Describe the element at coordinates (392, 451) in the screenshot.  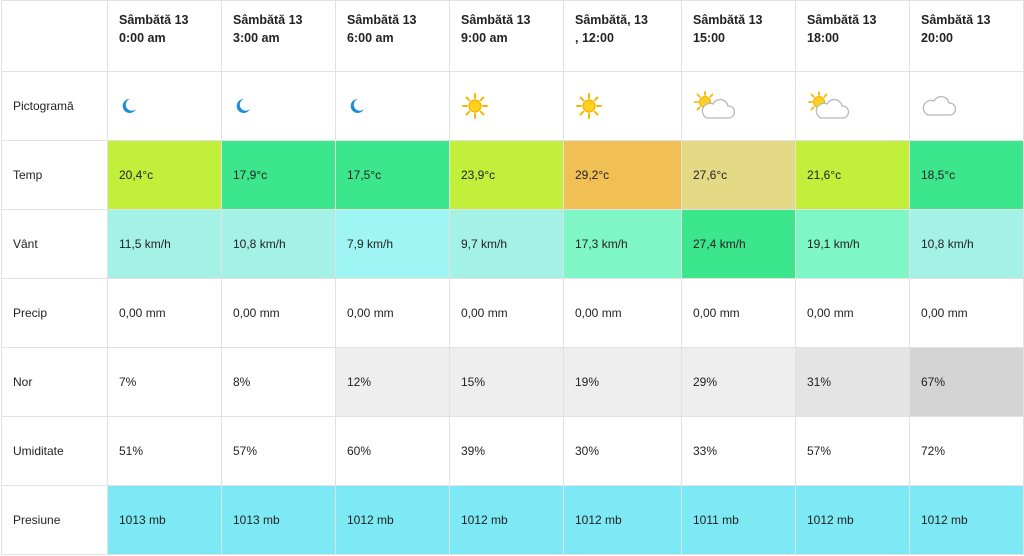
I see `umiditate-value: 60%` at that location.